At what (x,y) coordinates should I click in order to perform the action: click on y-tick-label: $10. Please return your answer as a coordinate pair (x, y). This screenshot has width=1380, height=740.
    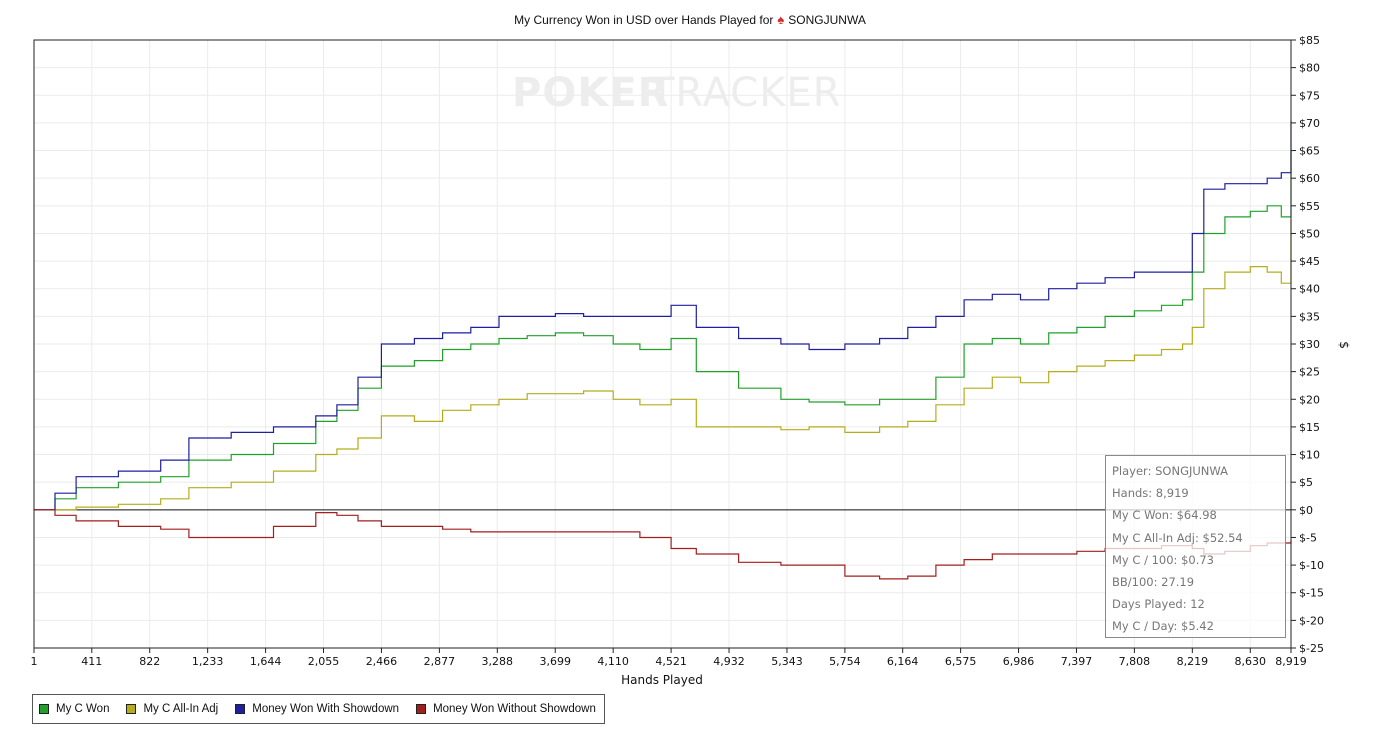
    Looking at the image, I should click on (1309, 455).